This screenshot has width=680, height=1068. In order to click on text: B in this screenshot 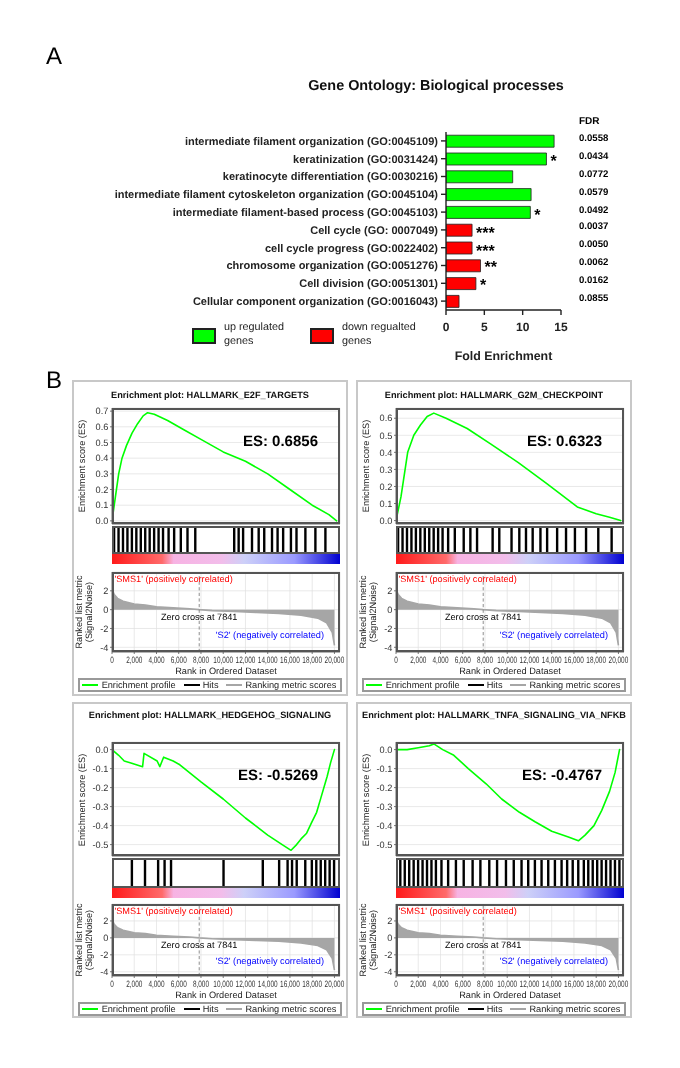, I will do `click(54, 380)`.